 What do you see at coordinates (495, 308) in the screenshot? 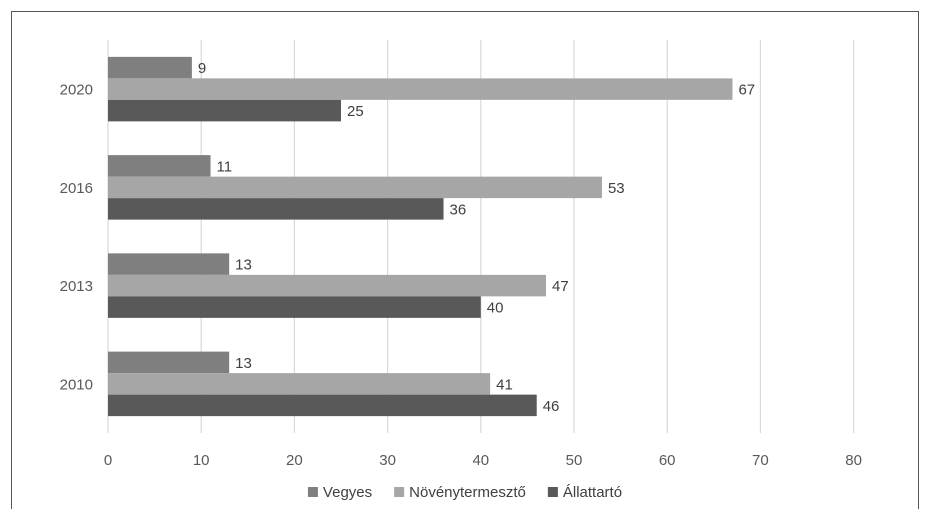
I see `data-label: 40` at bounding box center [495, 308].